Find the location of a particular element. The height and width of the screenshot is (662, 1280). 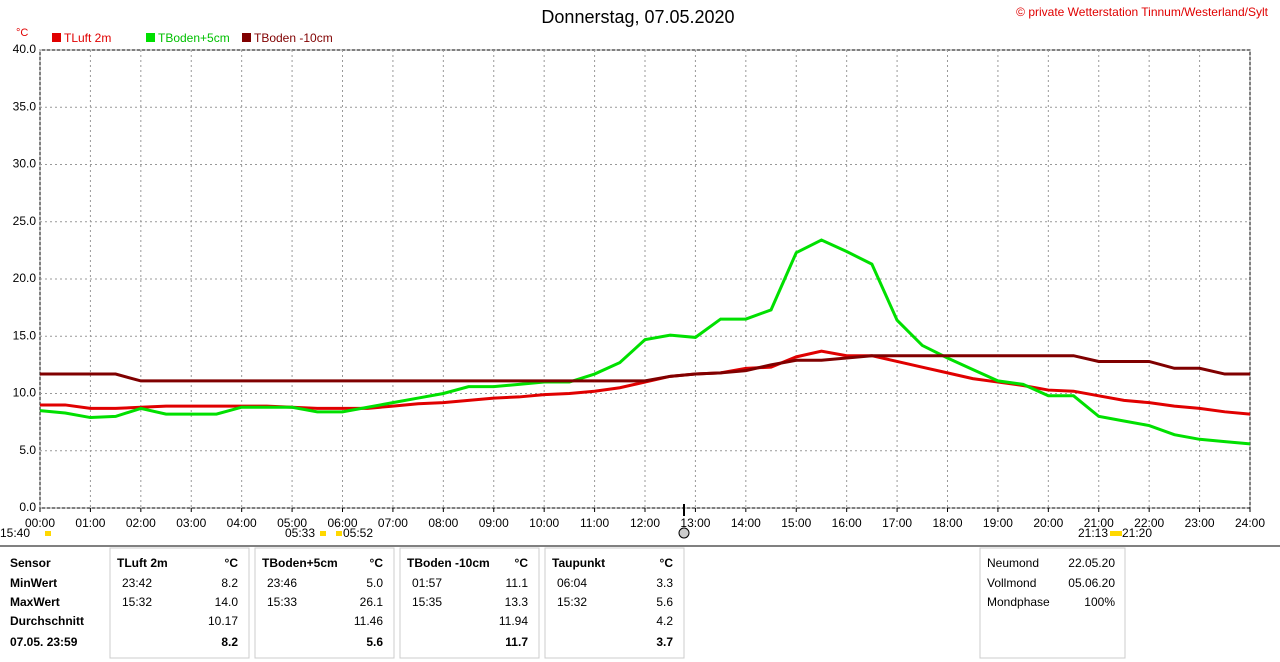

x-tick-label: 06:00 is located at coordinates (342, 523).